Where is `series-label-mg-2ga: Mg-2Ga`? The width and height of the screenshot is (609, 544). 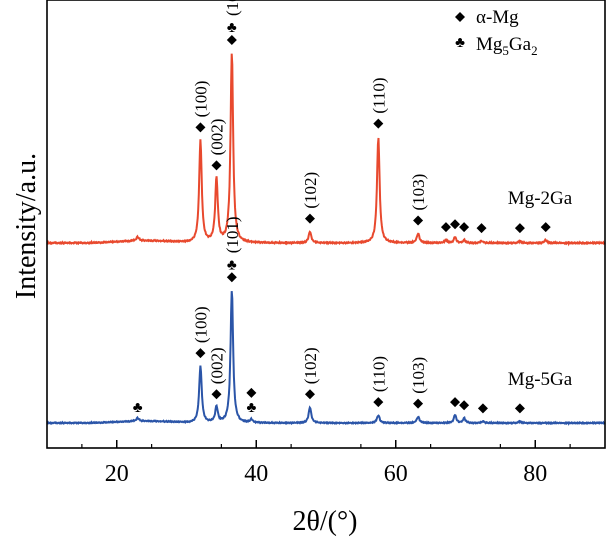
series-label-mg-2ga: Mg-2Ga is located at coordinates (540, 198).